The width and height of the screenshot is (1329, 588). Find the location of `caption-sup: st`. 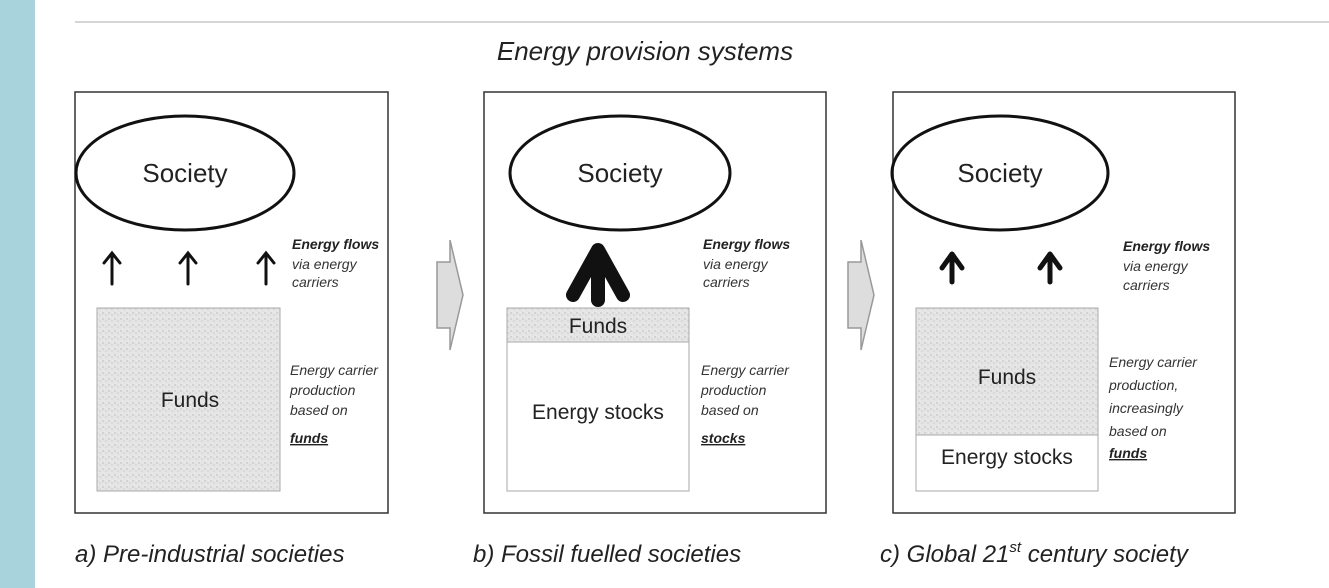

caption-sup: st is located at coordinates (1015, 547).